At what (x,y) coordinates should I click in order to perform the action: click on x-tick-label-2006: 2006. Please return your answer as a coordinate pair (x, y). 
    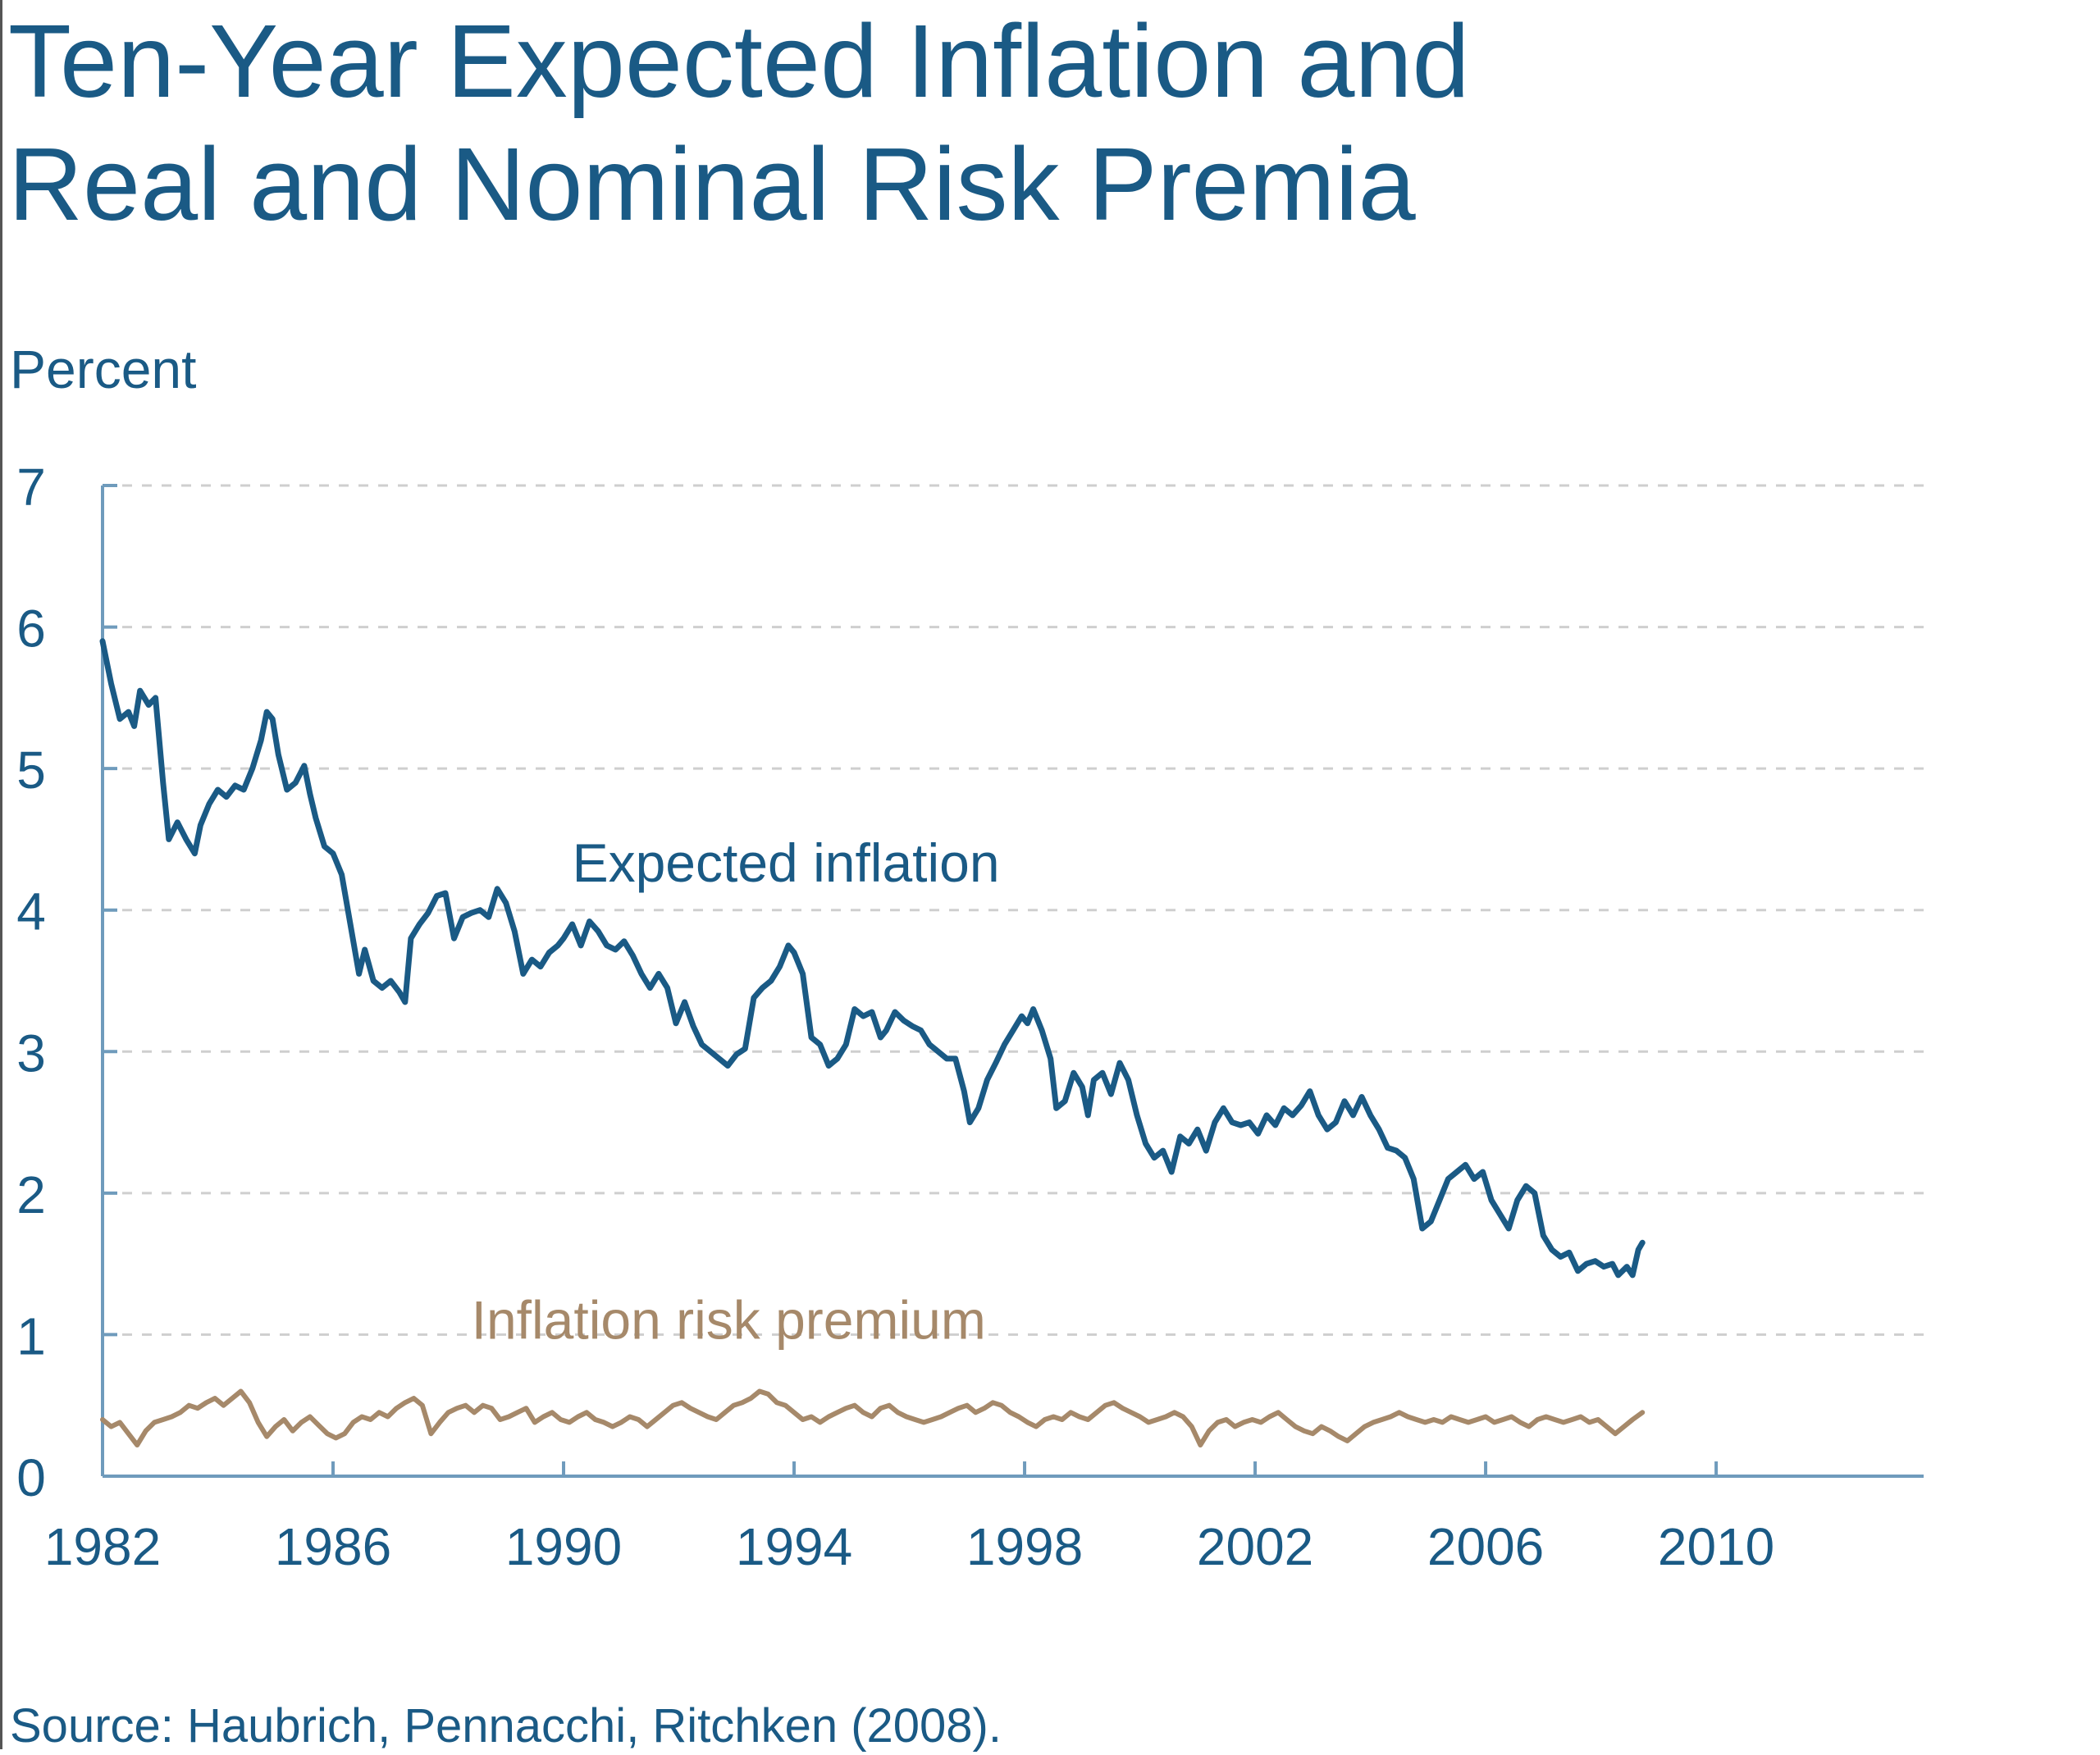
    Looking at the image, I should click on (1486, 1546).